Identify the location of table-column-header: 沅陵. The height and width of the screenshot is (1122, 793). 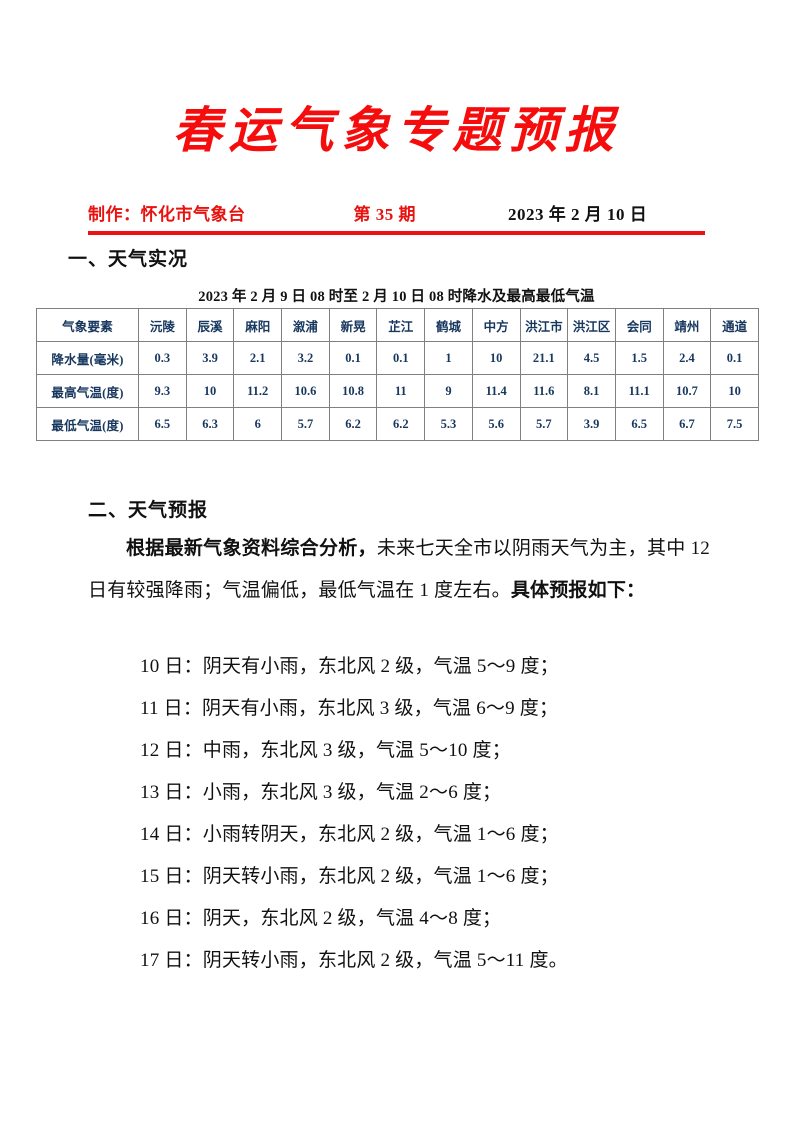
(162, 325).